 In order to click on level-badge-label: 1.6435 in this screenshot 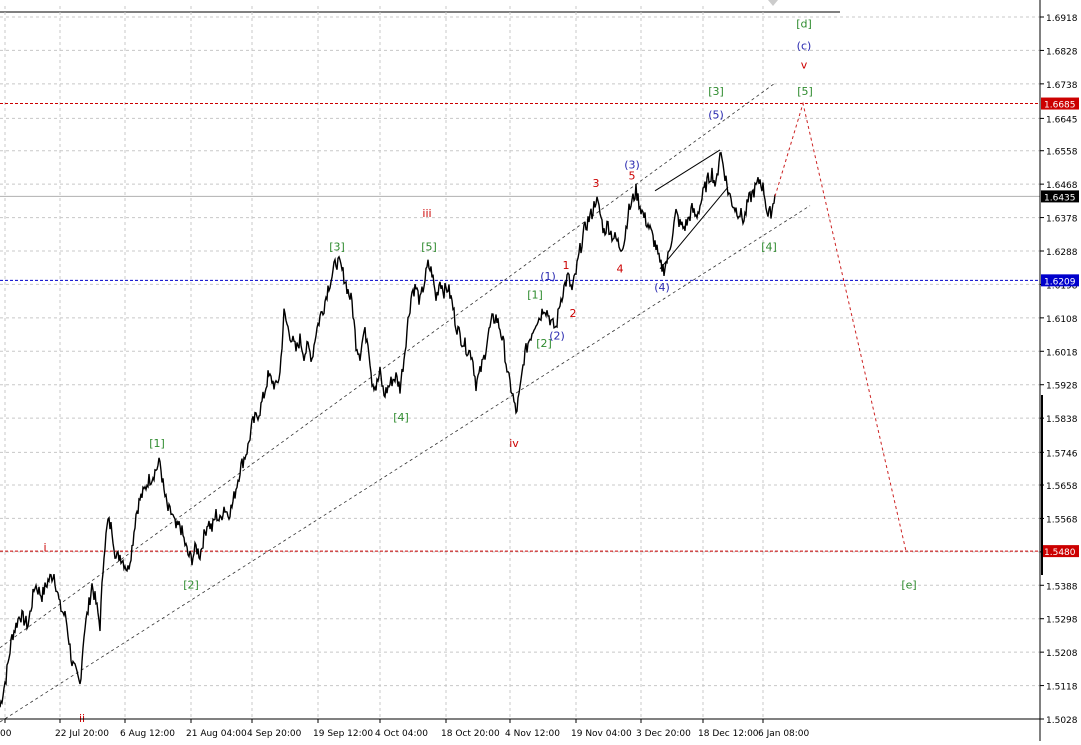, I will do `click(1060, 198)`.